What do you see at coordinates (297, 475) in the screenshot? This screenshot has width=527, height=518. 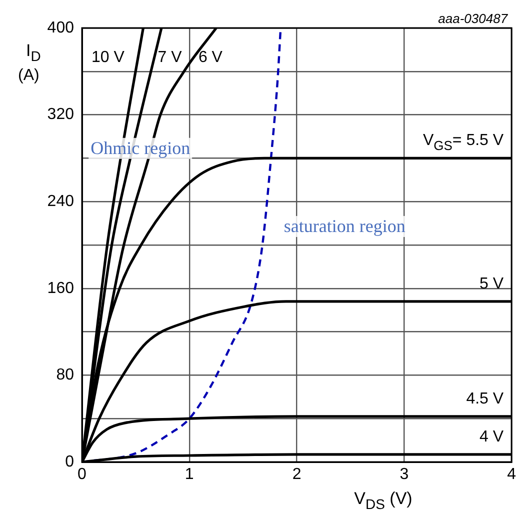 I see `x-tick-label: 2` at bounding box center [297, 475].